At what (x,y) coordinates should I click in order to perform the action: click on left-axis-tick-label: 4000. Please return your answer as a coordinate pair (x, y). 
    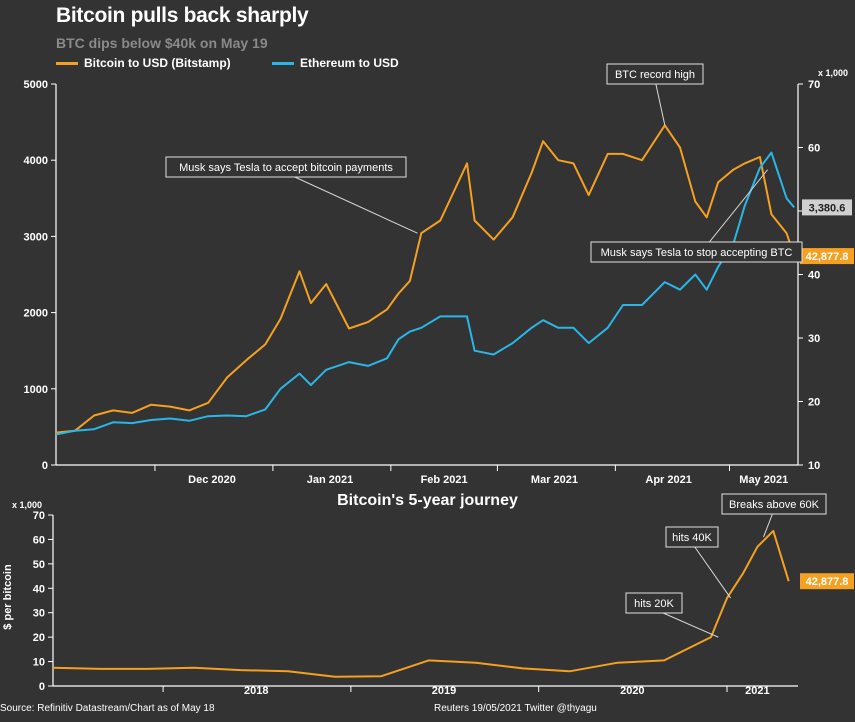
    Looking at the image, I should click on (36, 161).